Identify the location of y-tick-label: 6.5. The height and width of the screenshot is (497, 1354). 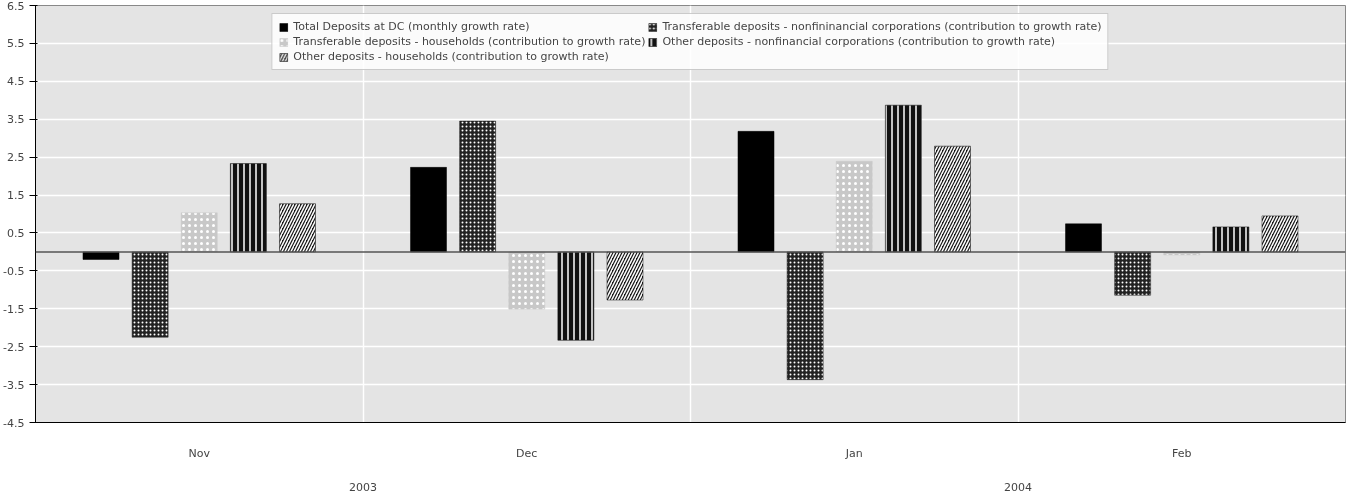
(16, 6).